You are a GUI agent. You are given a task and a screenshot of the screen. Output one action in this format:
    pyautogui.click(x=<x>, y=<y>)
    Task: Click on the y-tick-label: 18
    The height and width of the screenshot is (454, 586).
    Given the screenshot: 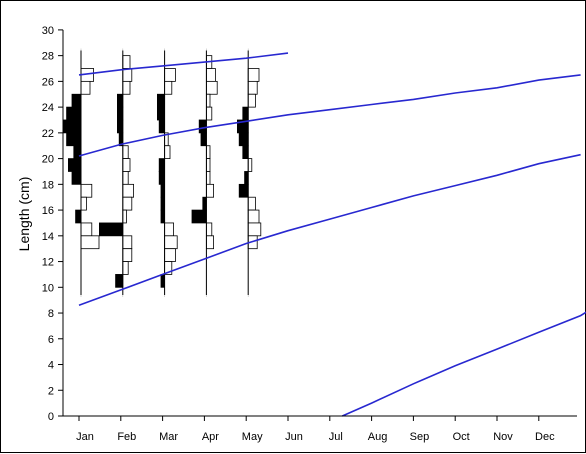 What is the action you would take?
    pyautogui.click(x=48, y=185)
    